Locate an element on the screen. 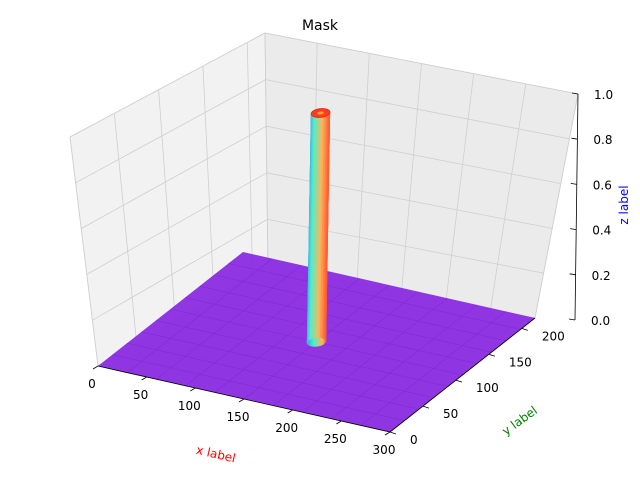 This screenshot has height=485, width=640. y-tick-label: 0 is located at coordinates (414, 440).